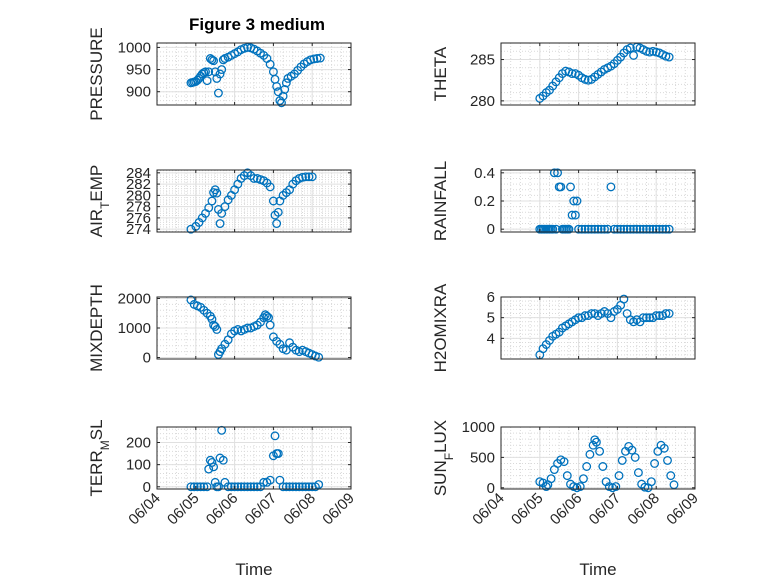 The height and width of the screenshot is (583, 778). Describe the element at coordinates (443, 458) in the screenshot. I see `y-axis-label: SUNFLUX` at that location.